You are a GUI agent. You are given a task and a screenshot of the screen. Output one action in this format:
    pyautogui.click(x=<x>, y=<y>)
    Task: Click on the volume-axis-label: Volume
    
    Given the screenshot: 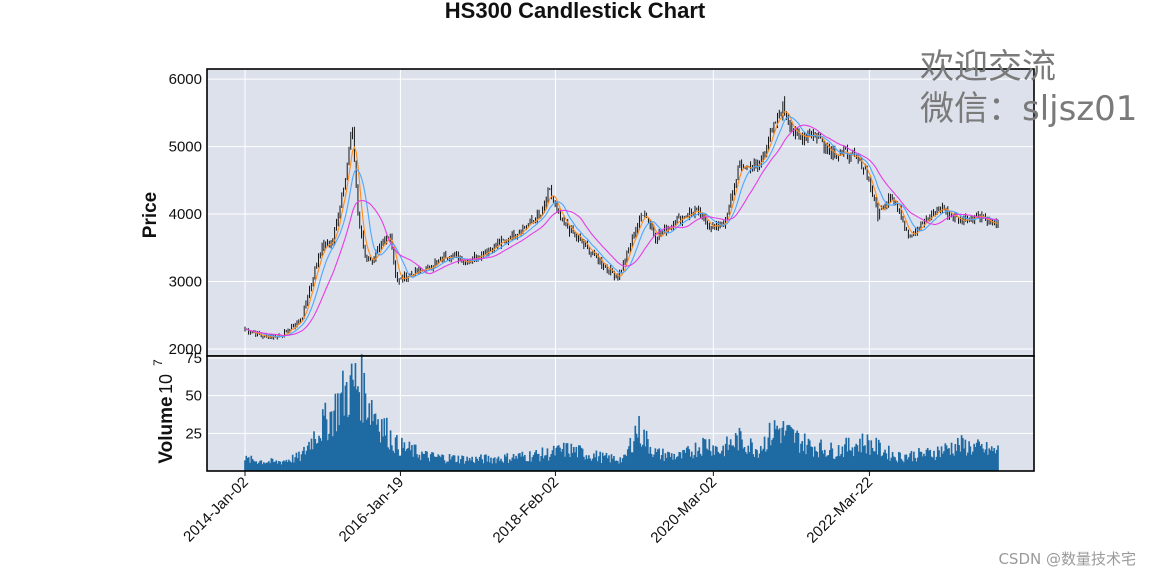 What is the action you would take?
    pyautogui.click(x=166, y=429)
    